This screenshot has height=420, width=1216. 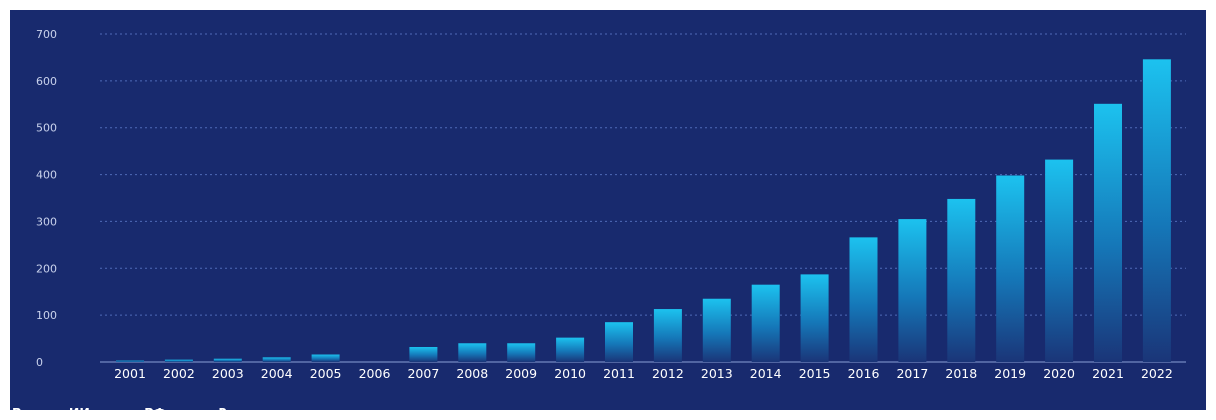 What do you see at coordinates (423, 354) in the screenshot?
I see `bar-2007` at bounding box center [423, 354].